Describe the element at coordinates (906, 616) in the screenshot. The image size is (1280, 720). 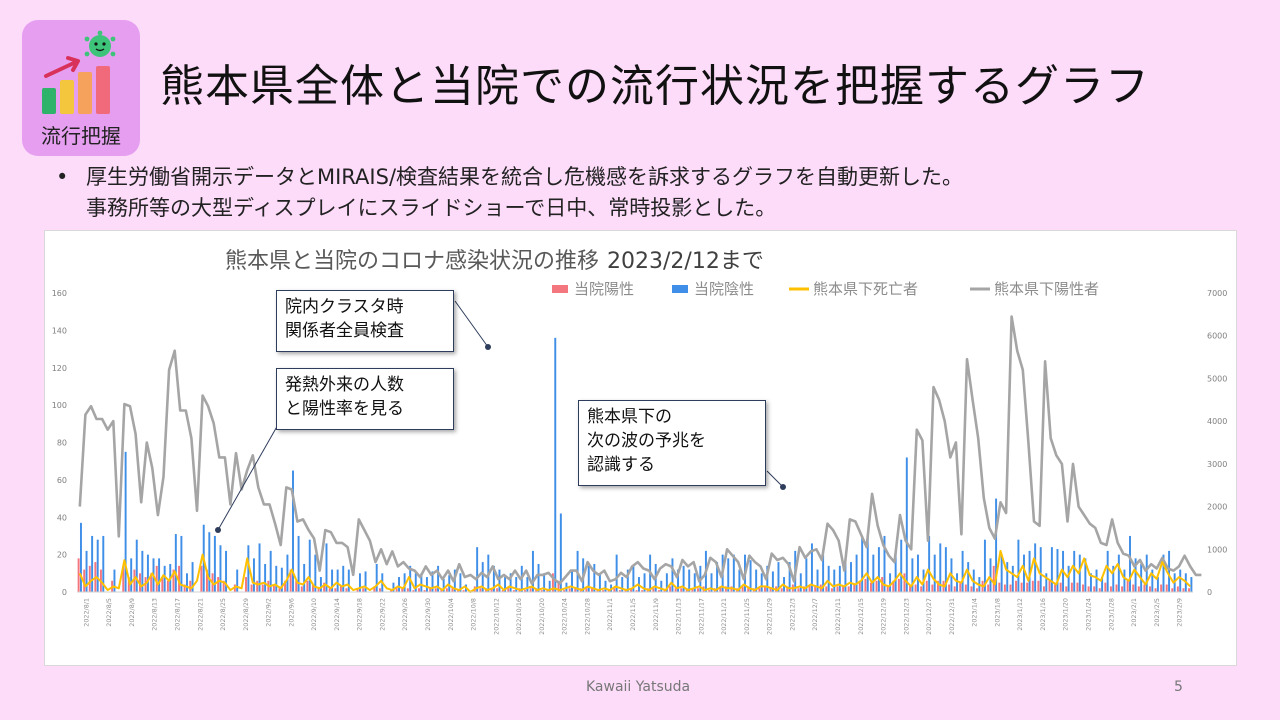
I see `x-tick-label: 2022/12/23` at that location.